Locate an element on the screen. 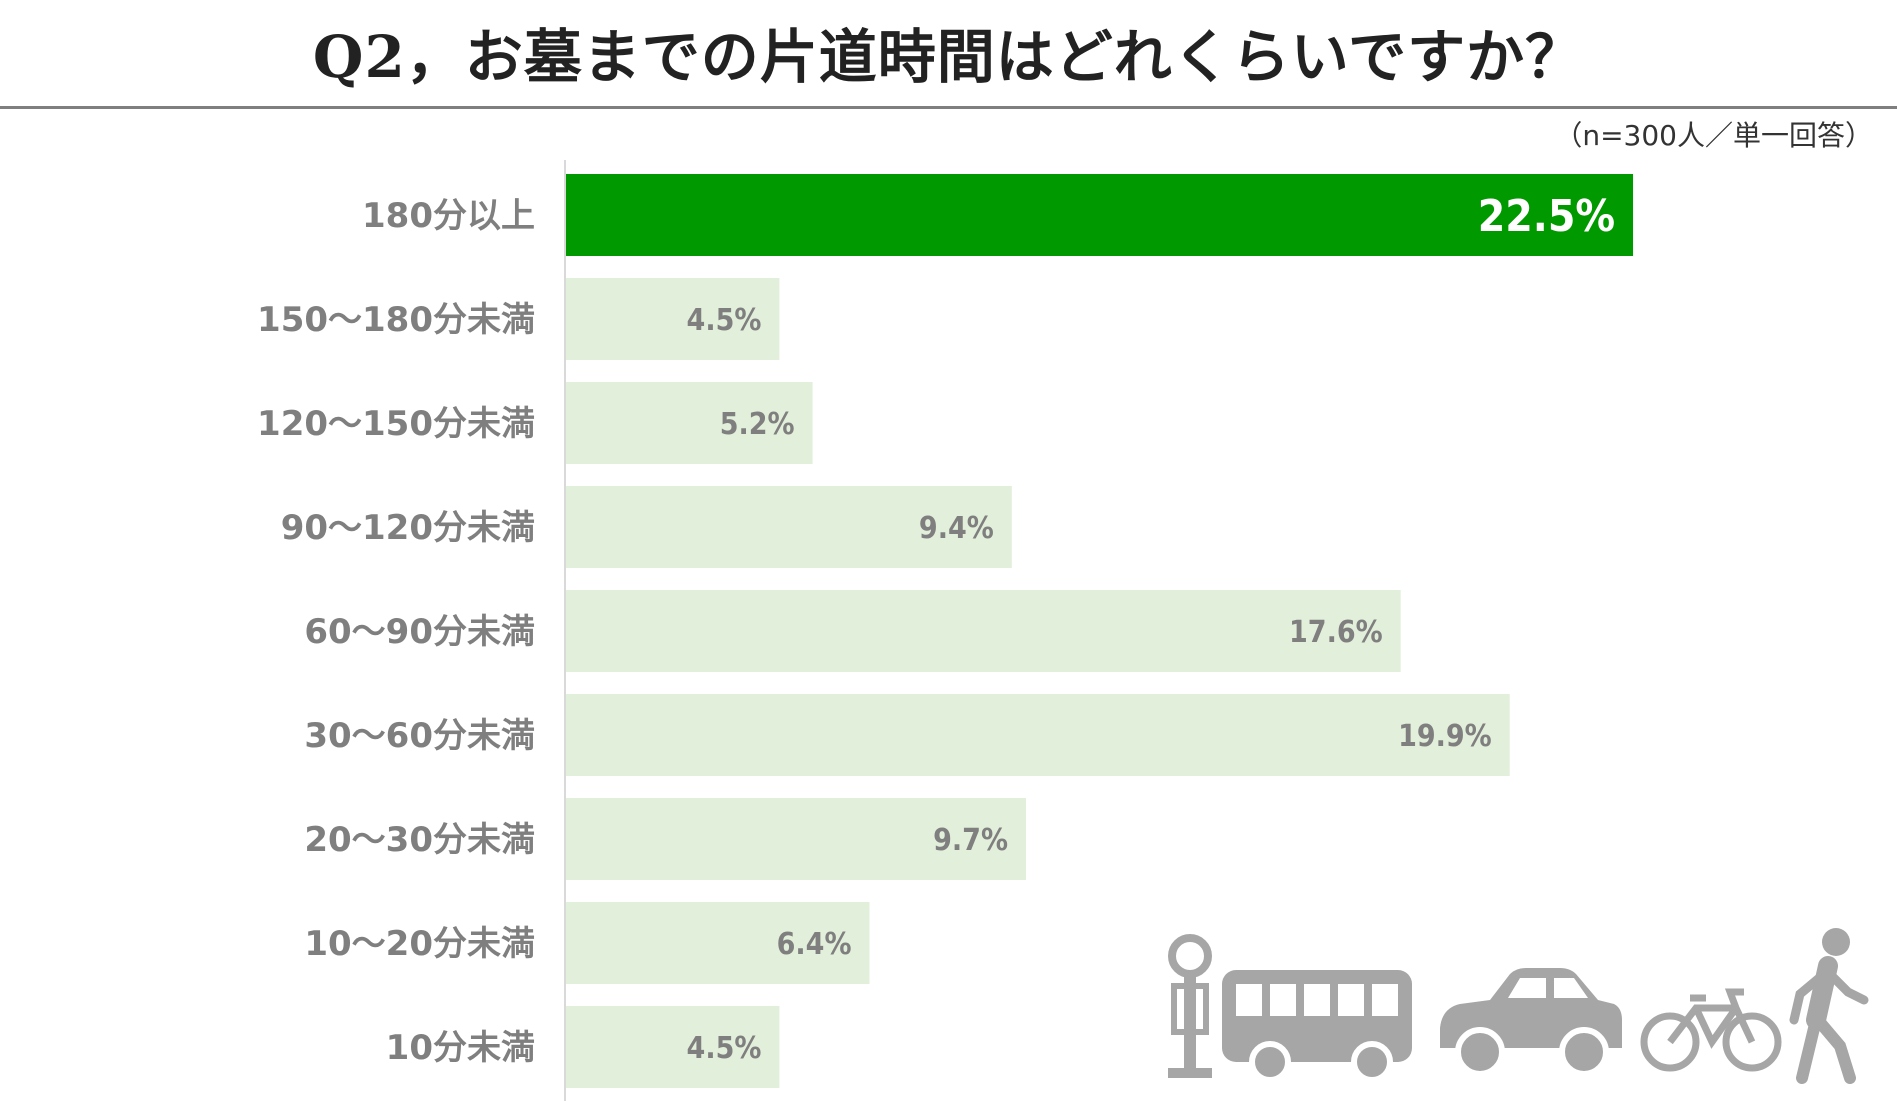 The height and width of the screenshot is (1101, 1897). car-icon is located at coordinates (1531, 1022).